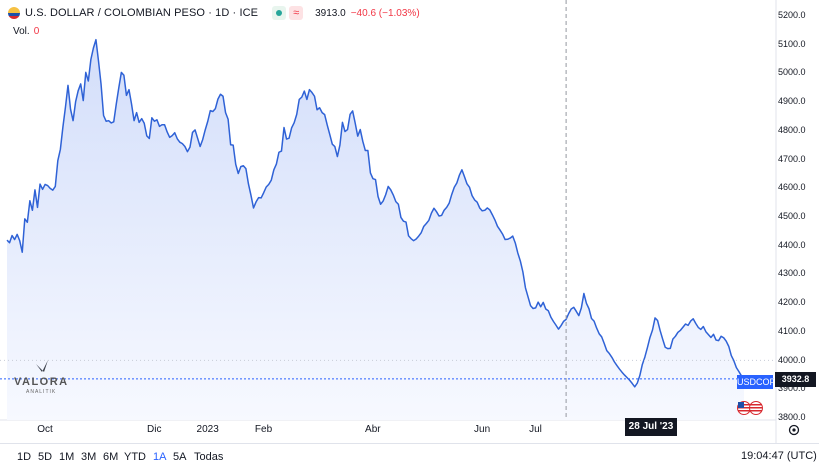 This screenshot has width=819, height=471. What do you see at coordinates (651, 427) in the screenshot?
I see `crosshair-date-label: 28 Jul '23` at bounding box center [651, 427].